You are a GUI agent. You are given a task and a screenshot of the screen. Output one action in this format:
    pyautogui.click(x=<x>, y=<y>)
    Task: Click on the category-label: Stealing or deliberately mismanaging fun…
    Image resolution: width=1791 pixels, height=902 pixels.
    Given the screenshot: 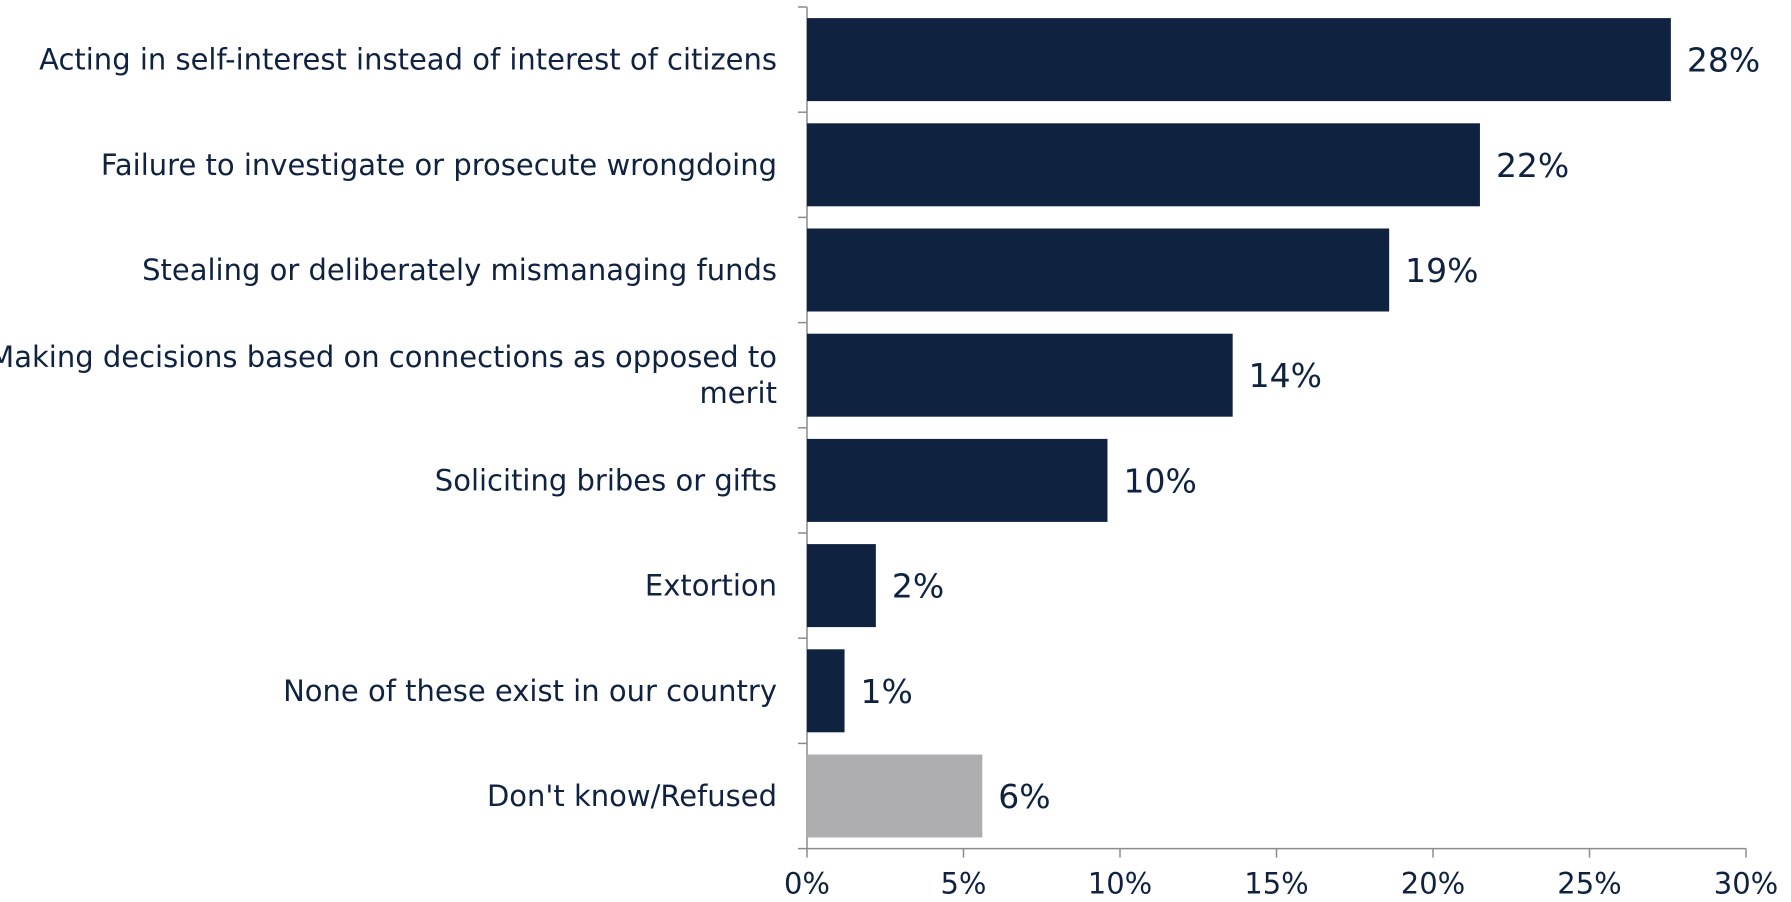 What is the action you would take?
    pyautogui.click(x=459, y=270)
    